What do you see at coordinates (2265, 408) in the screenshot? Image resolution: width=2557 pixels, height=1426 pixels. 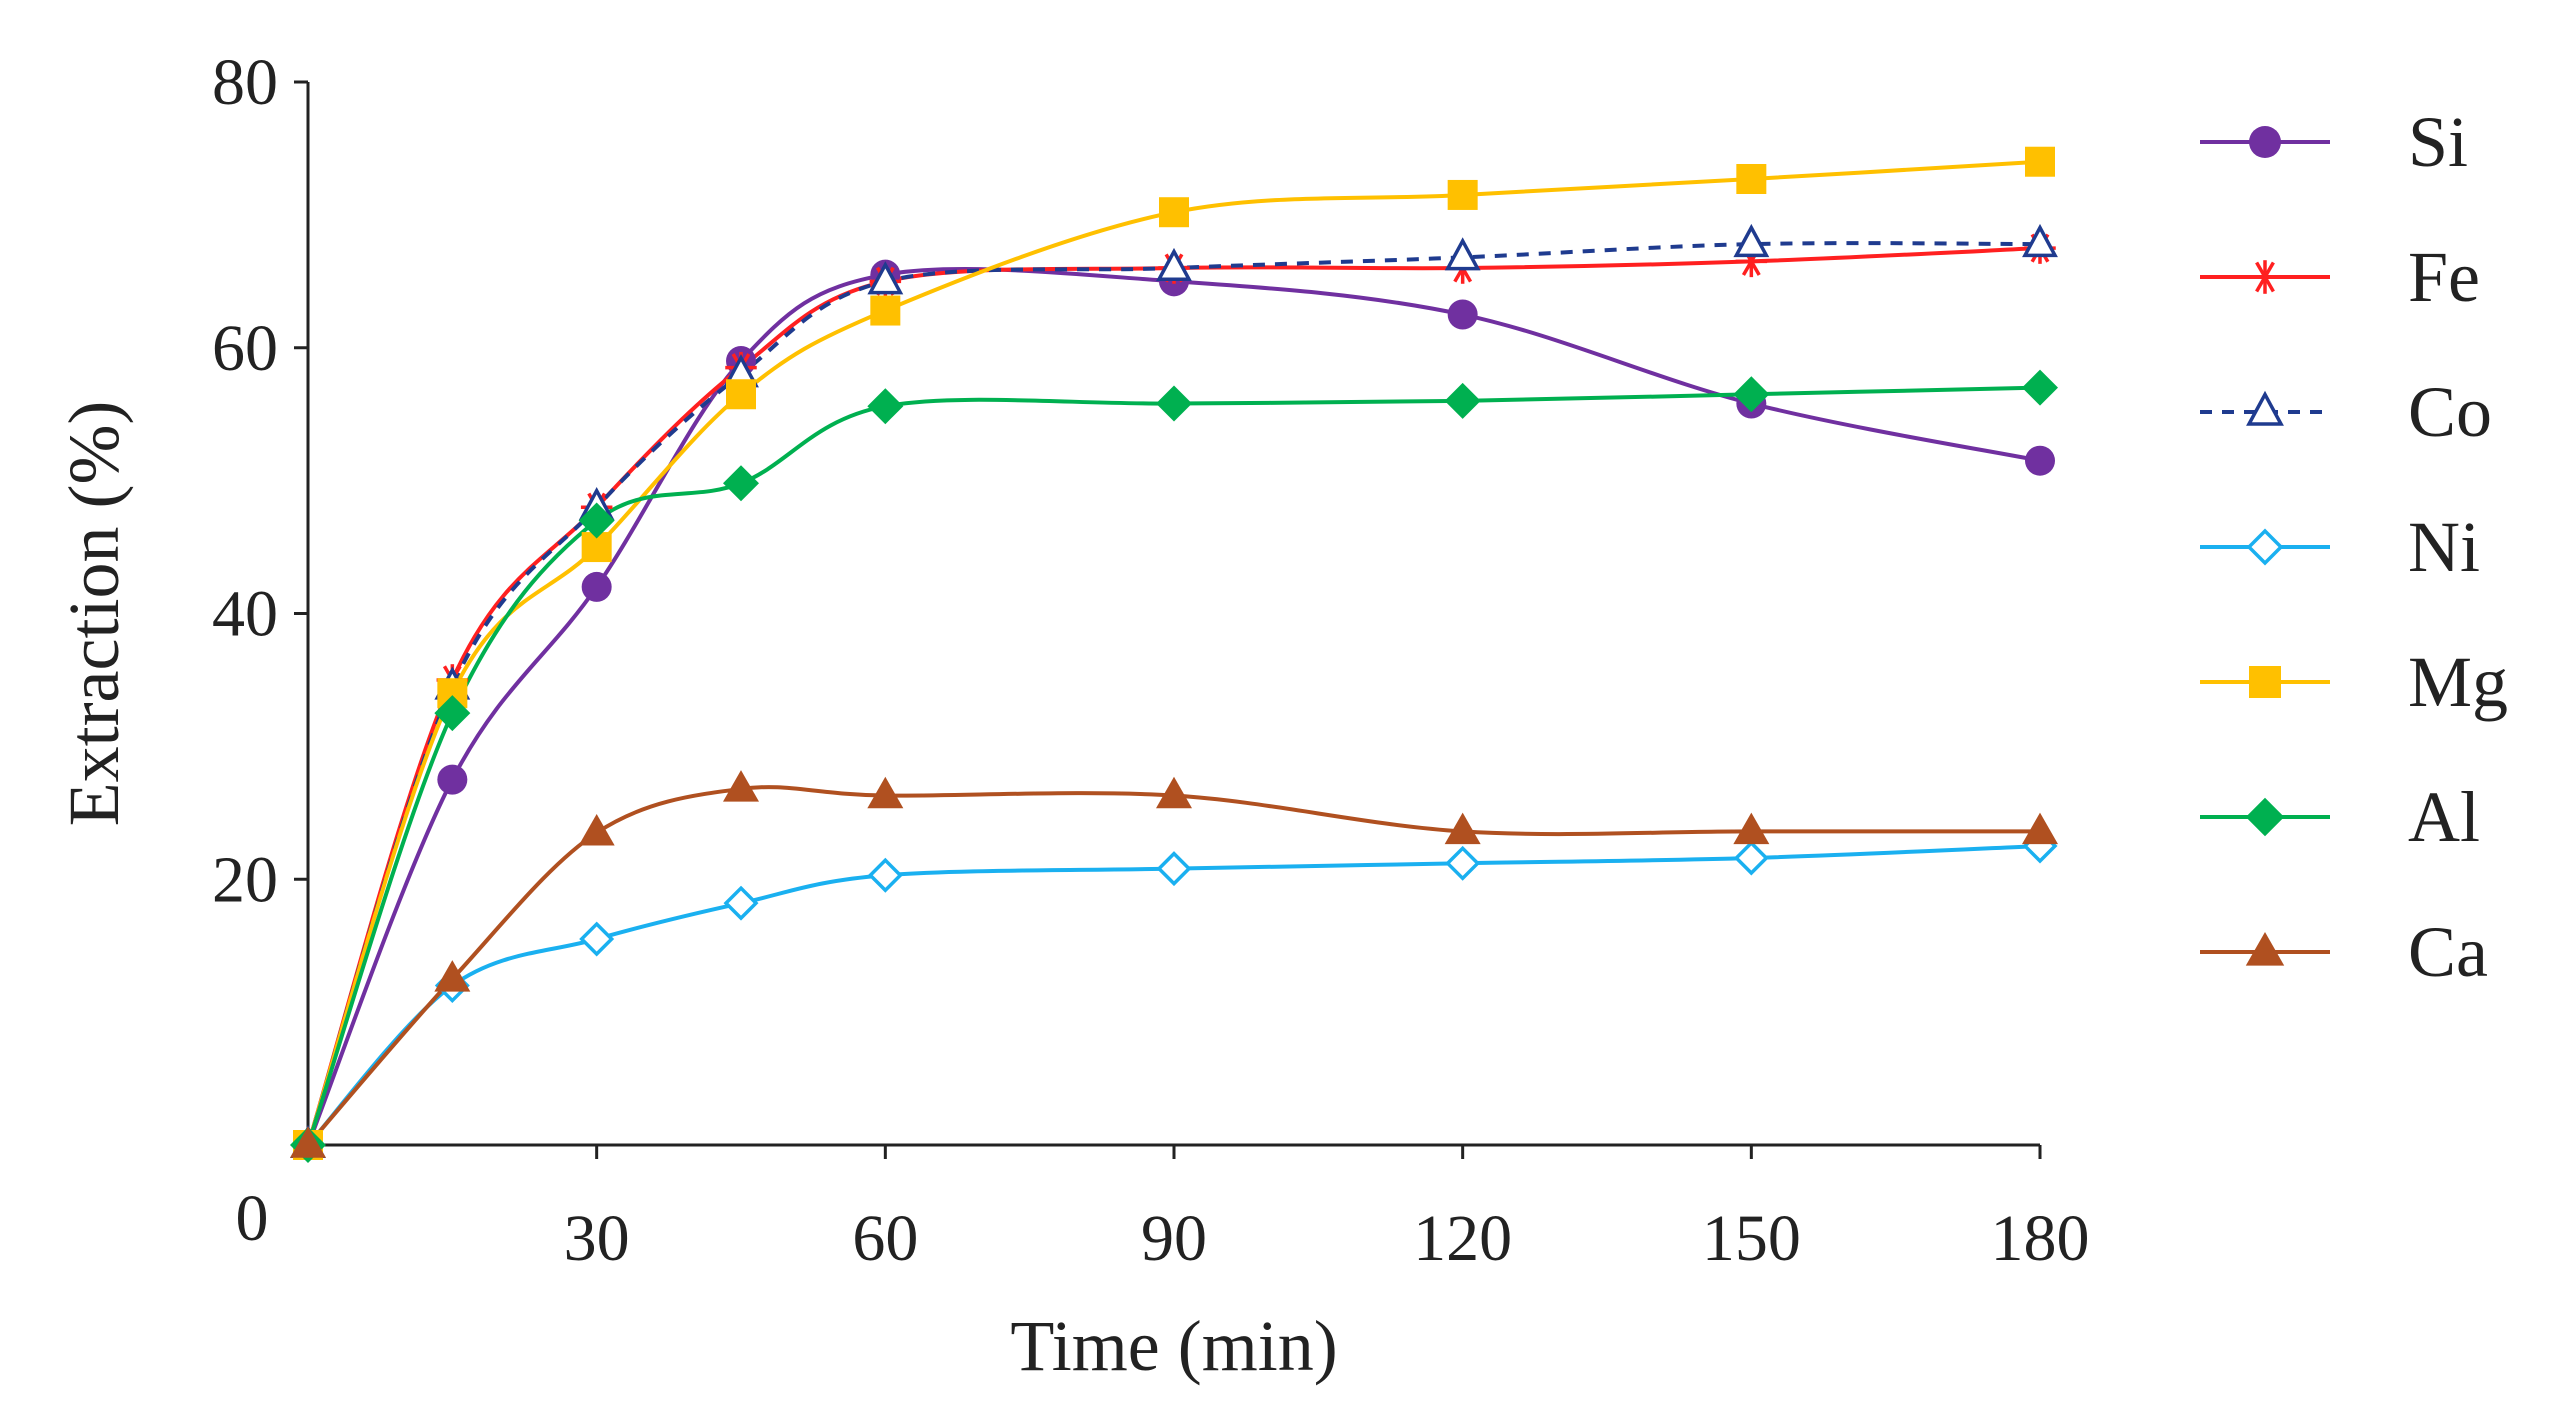 I see `legend-marker-co` at bounding box center [2265, 408].